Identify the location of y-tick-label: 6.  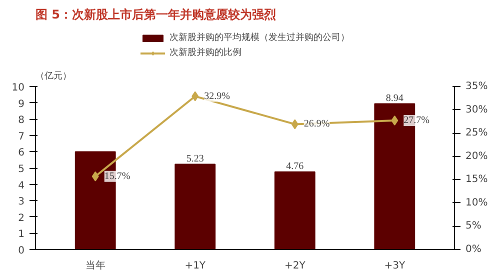
(21, 153).